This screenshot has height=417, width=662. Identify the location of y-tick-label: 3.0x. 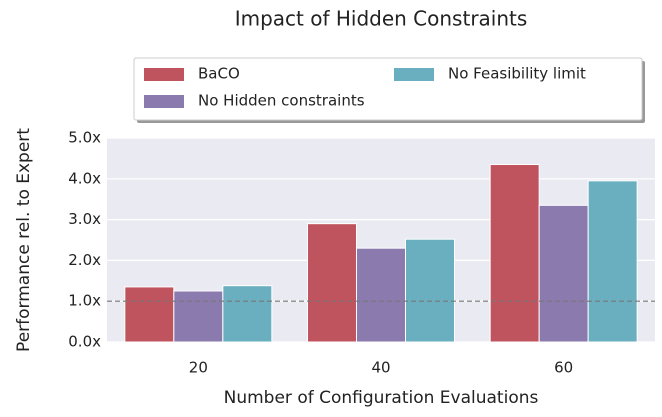
(84, 219).